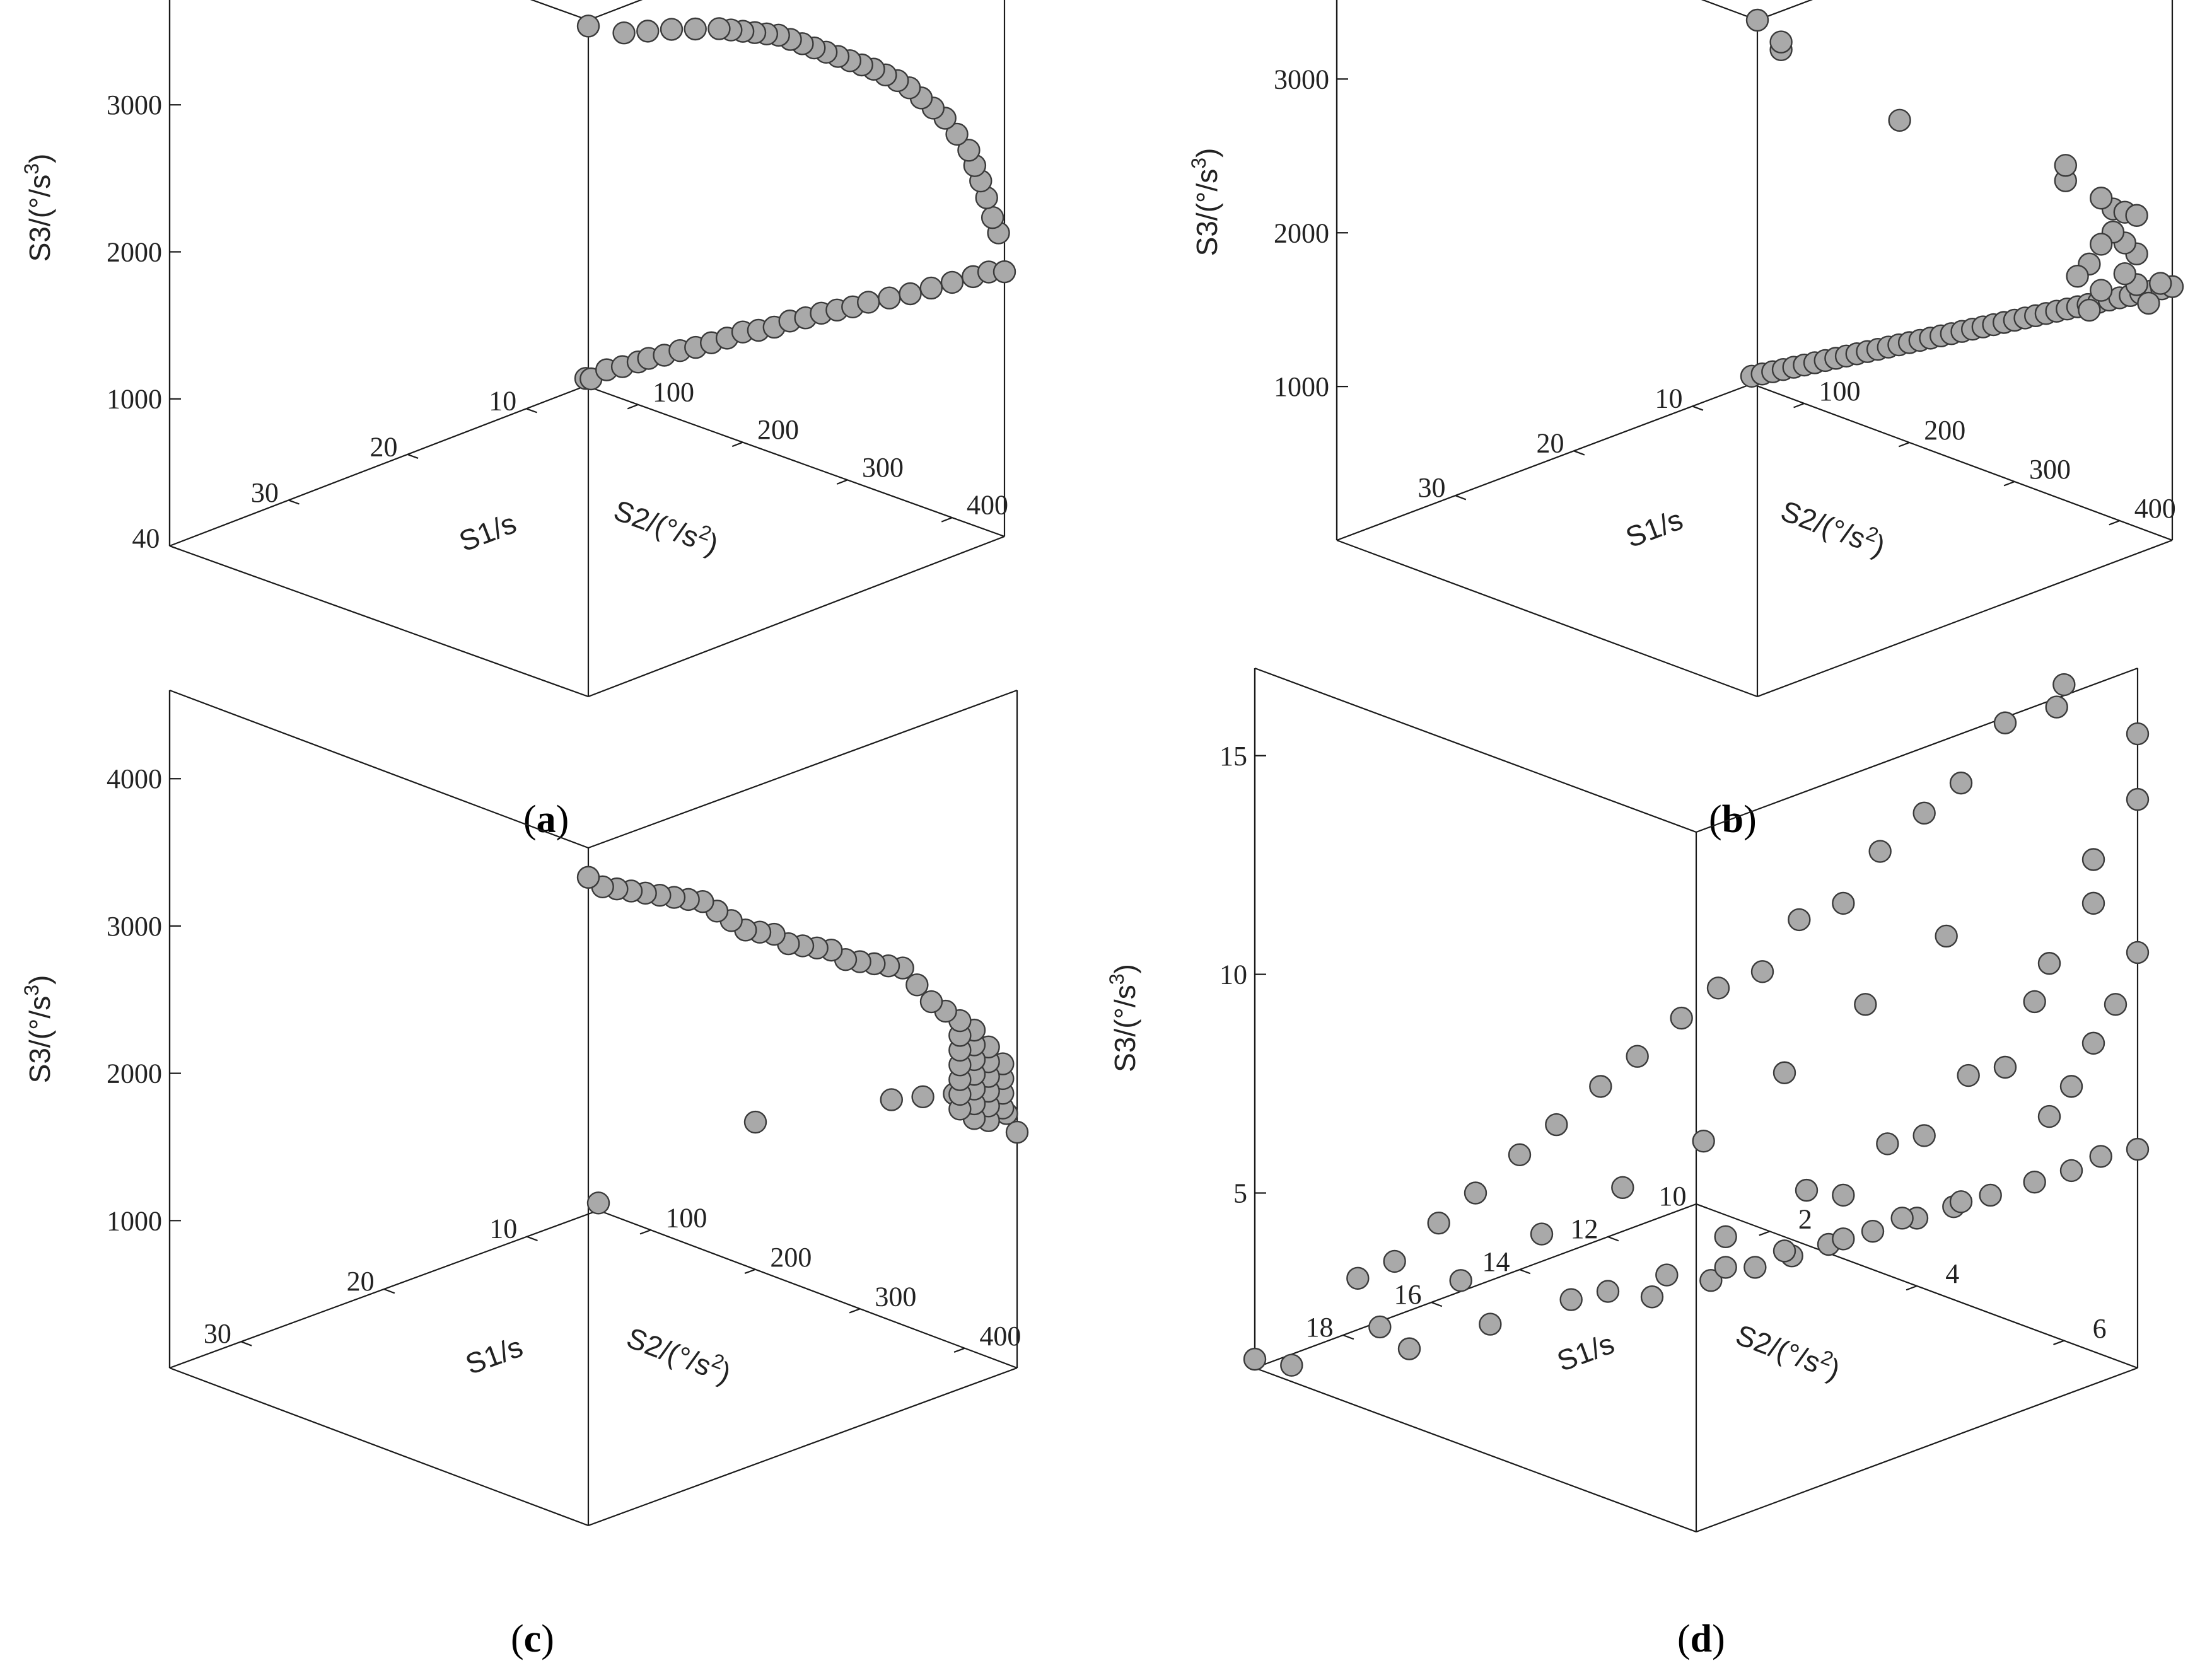  What do you see at coordinates (134, 399) in the screenshot?
I see `z-tick-label: 1000` at bounding box center [134, 399].